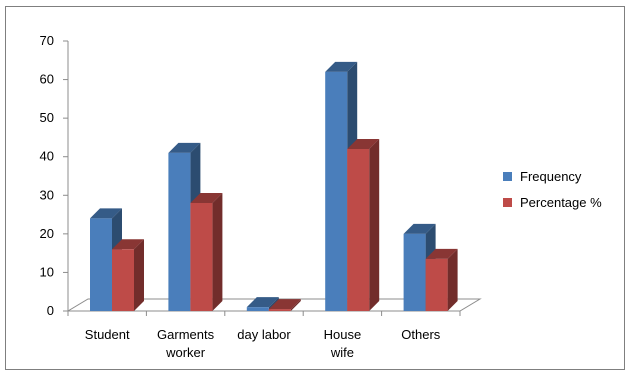  Describe the element at coordinates (47, 40) in the screenshot. I see `y-tick-label: 70` at that location.